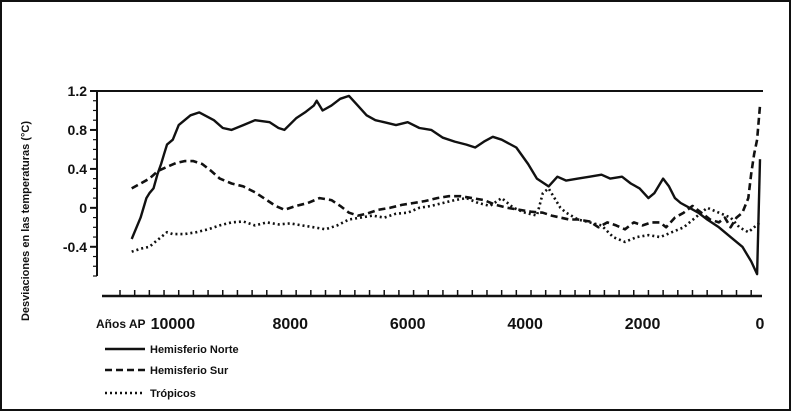  Describe the element at coordinates (194, 350) in the screenshot. I see `legend-label: Hemisferio Norte` at that location.